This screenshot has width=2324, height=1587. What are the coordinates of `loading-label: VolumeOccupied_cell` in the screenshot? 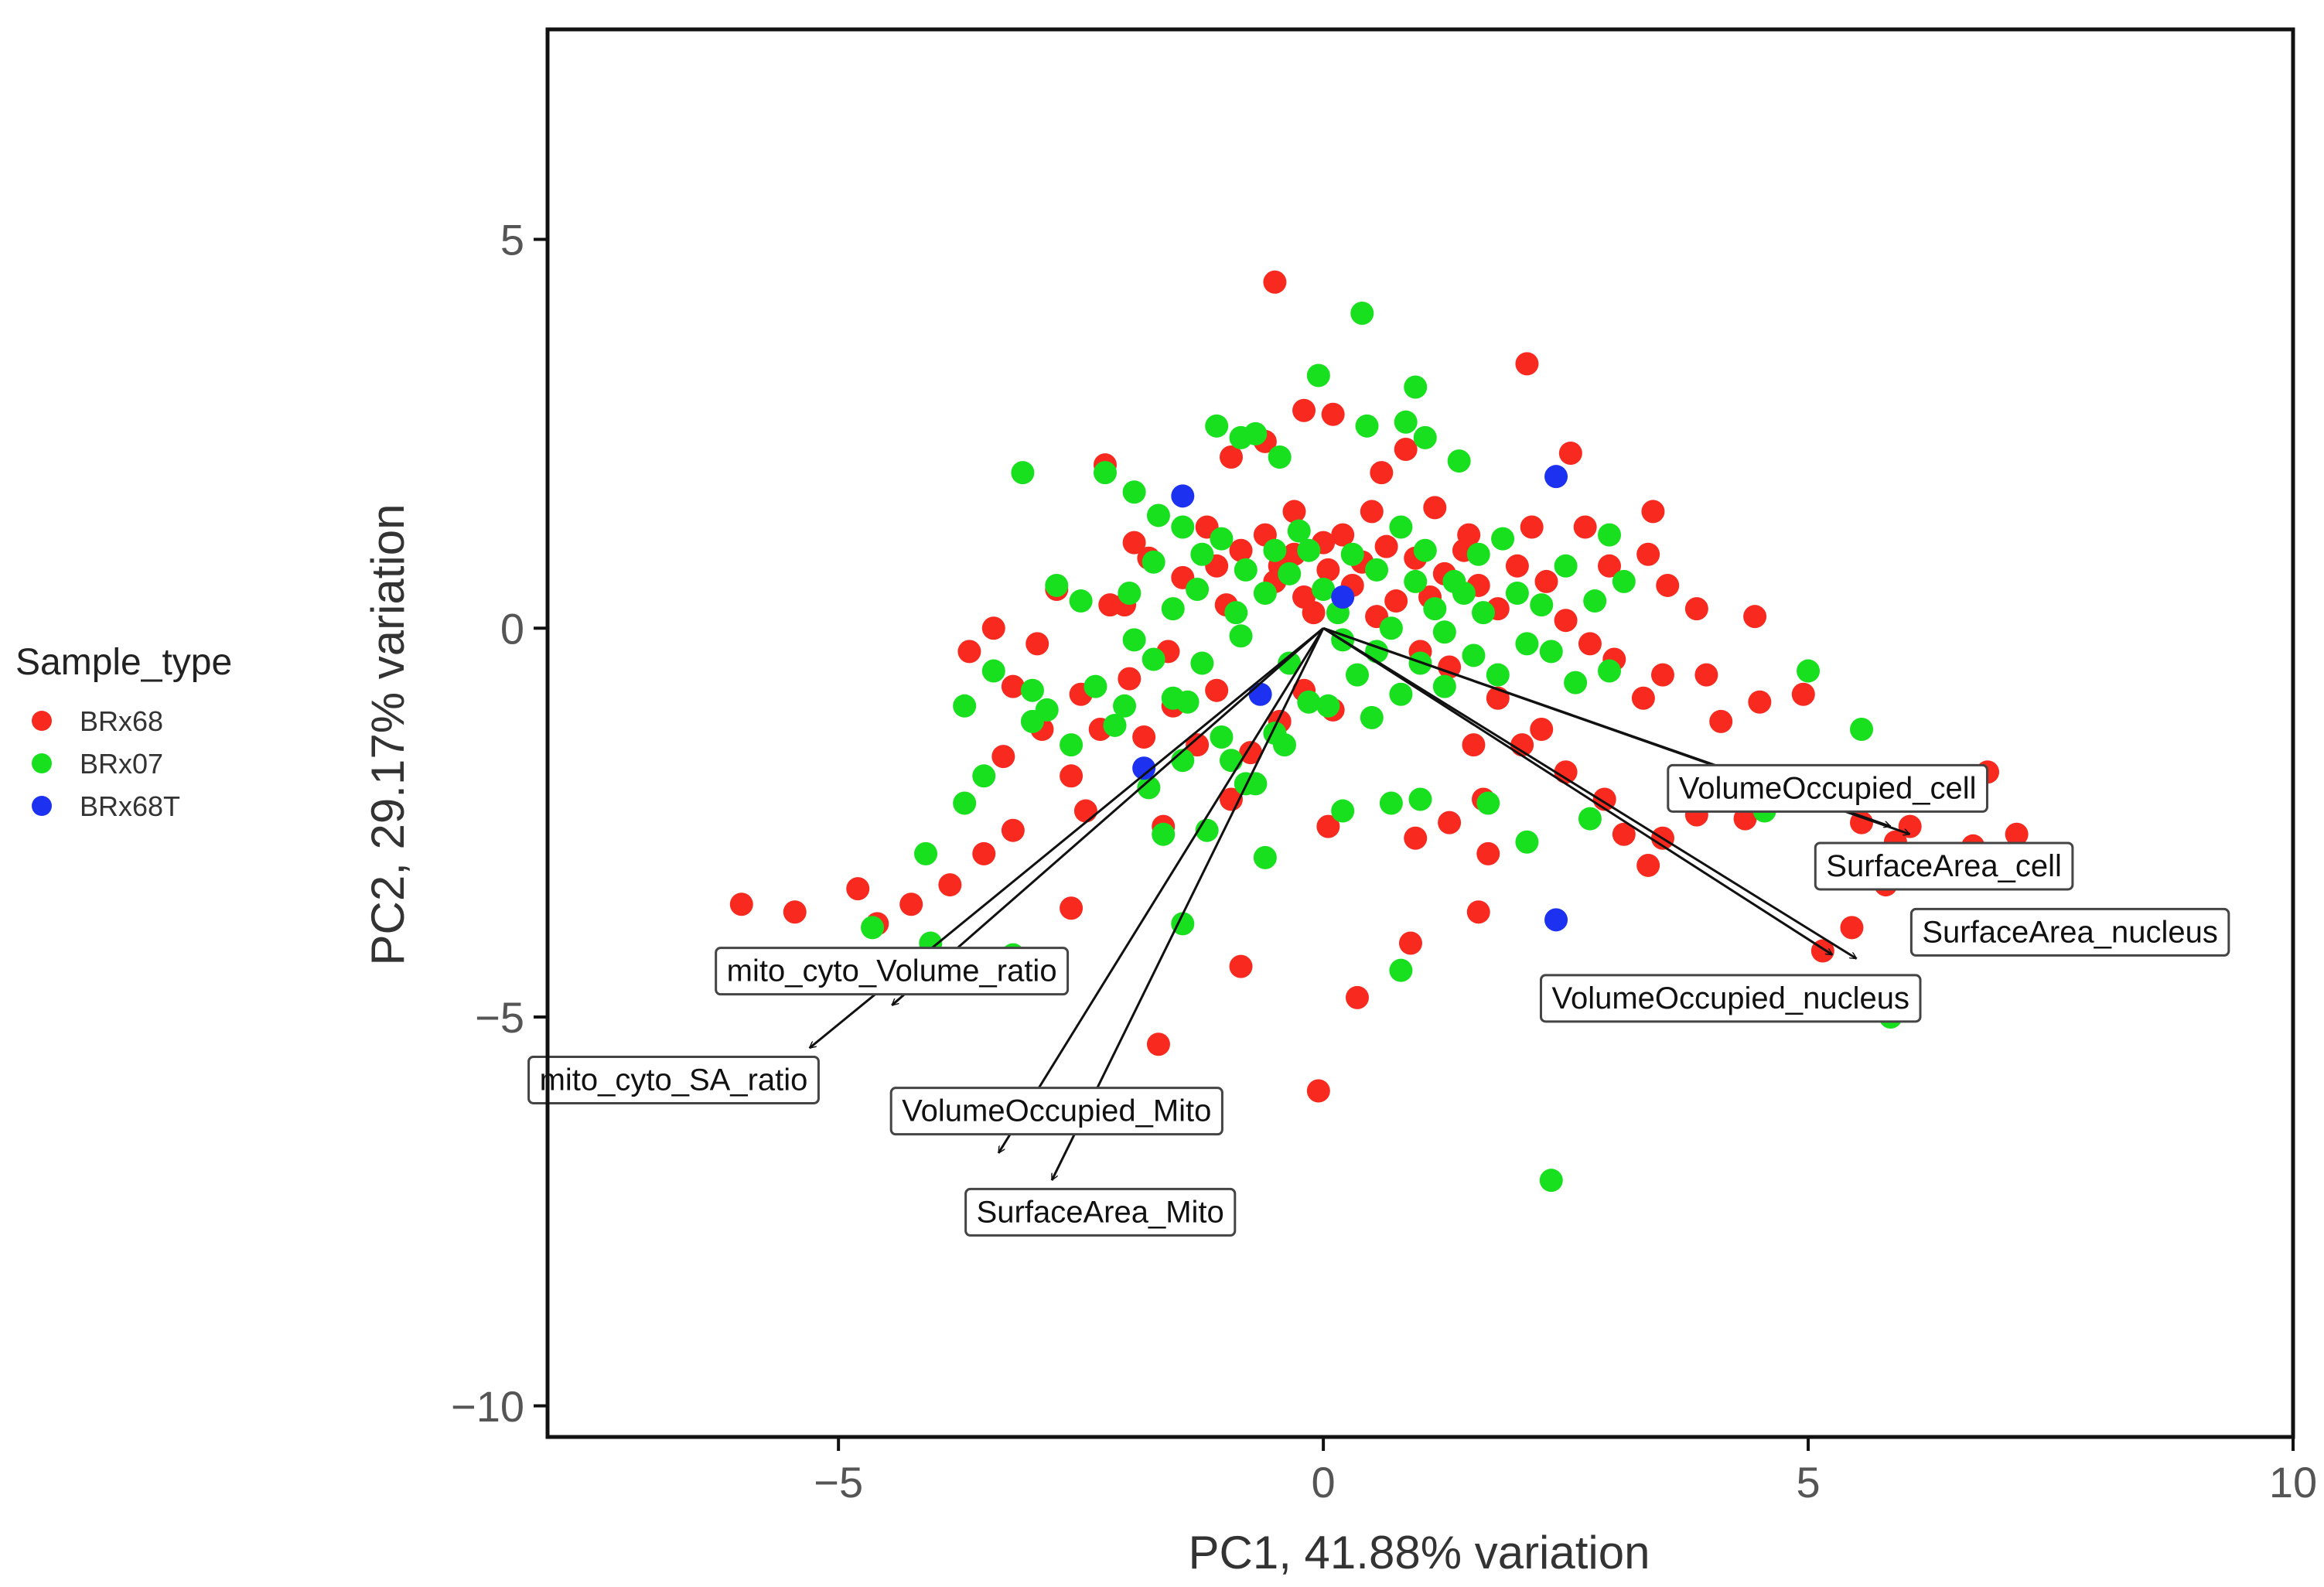 It's located at (1827, 788).